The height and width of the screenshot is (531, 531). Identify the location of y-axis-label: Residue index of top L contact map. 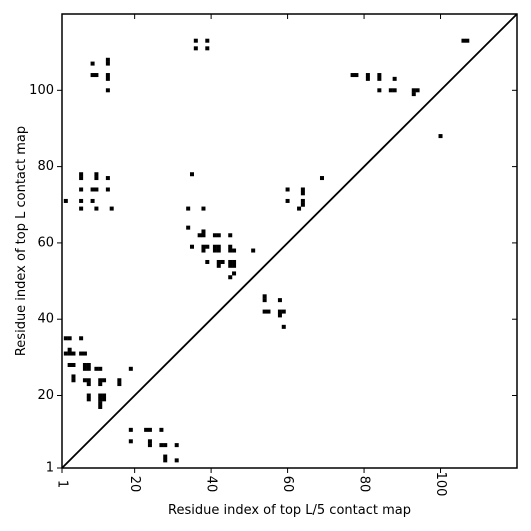
(21, 241).